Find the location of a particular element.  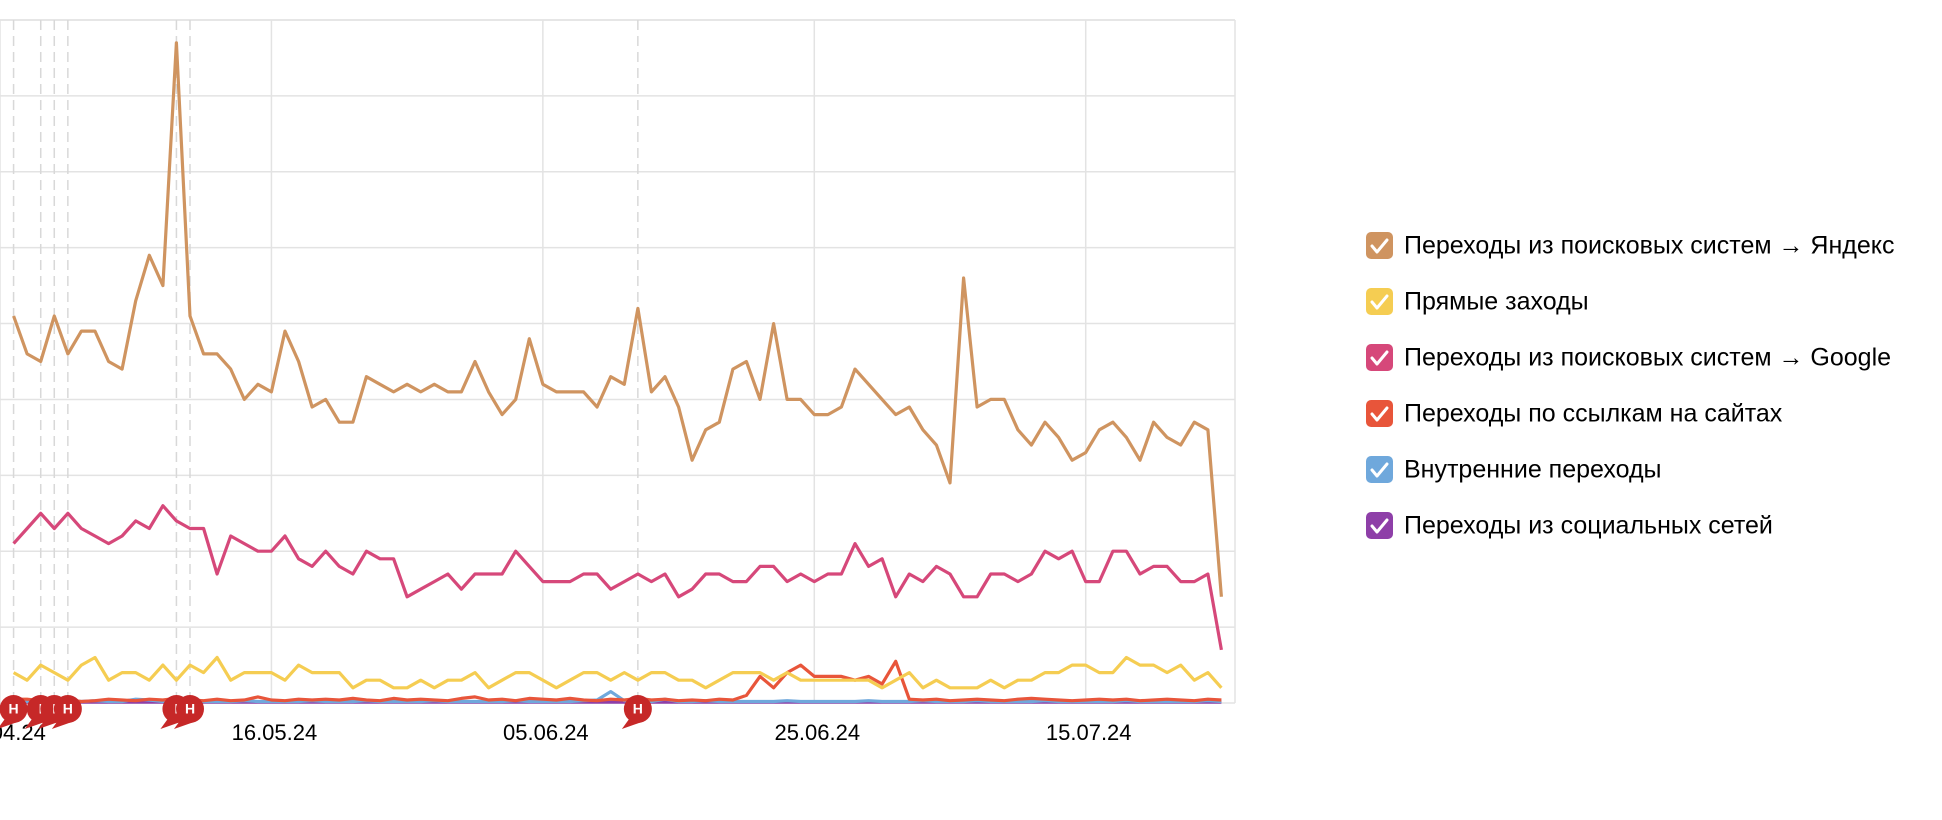

legend-item: Внутренние переходы is located at coordinates (1514, 470).